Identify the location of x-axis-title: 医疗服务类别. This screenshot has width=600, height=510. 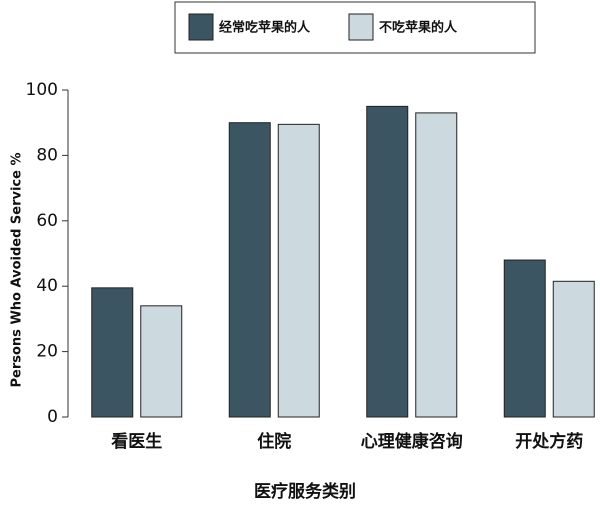
(305, 491).